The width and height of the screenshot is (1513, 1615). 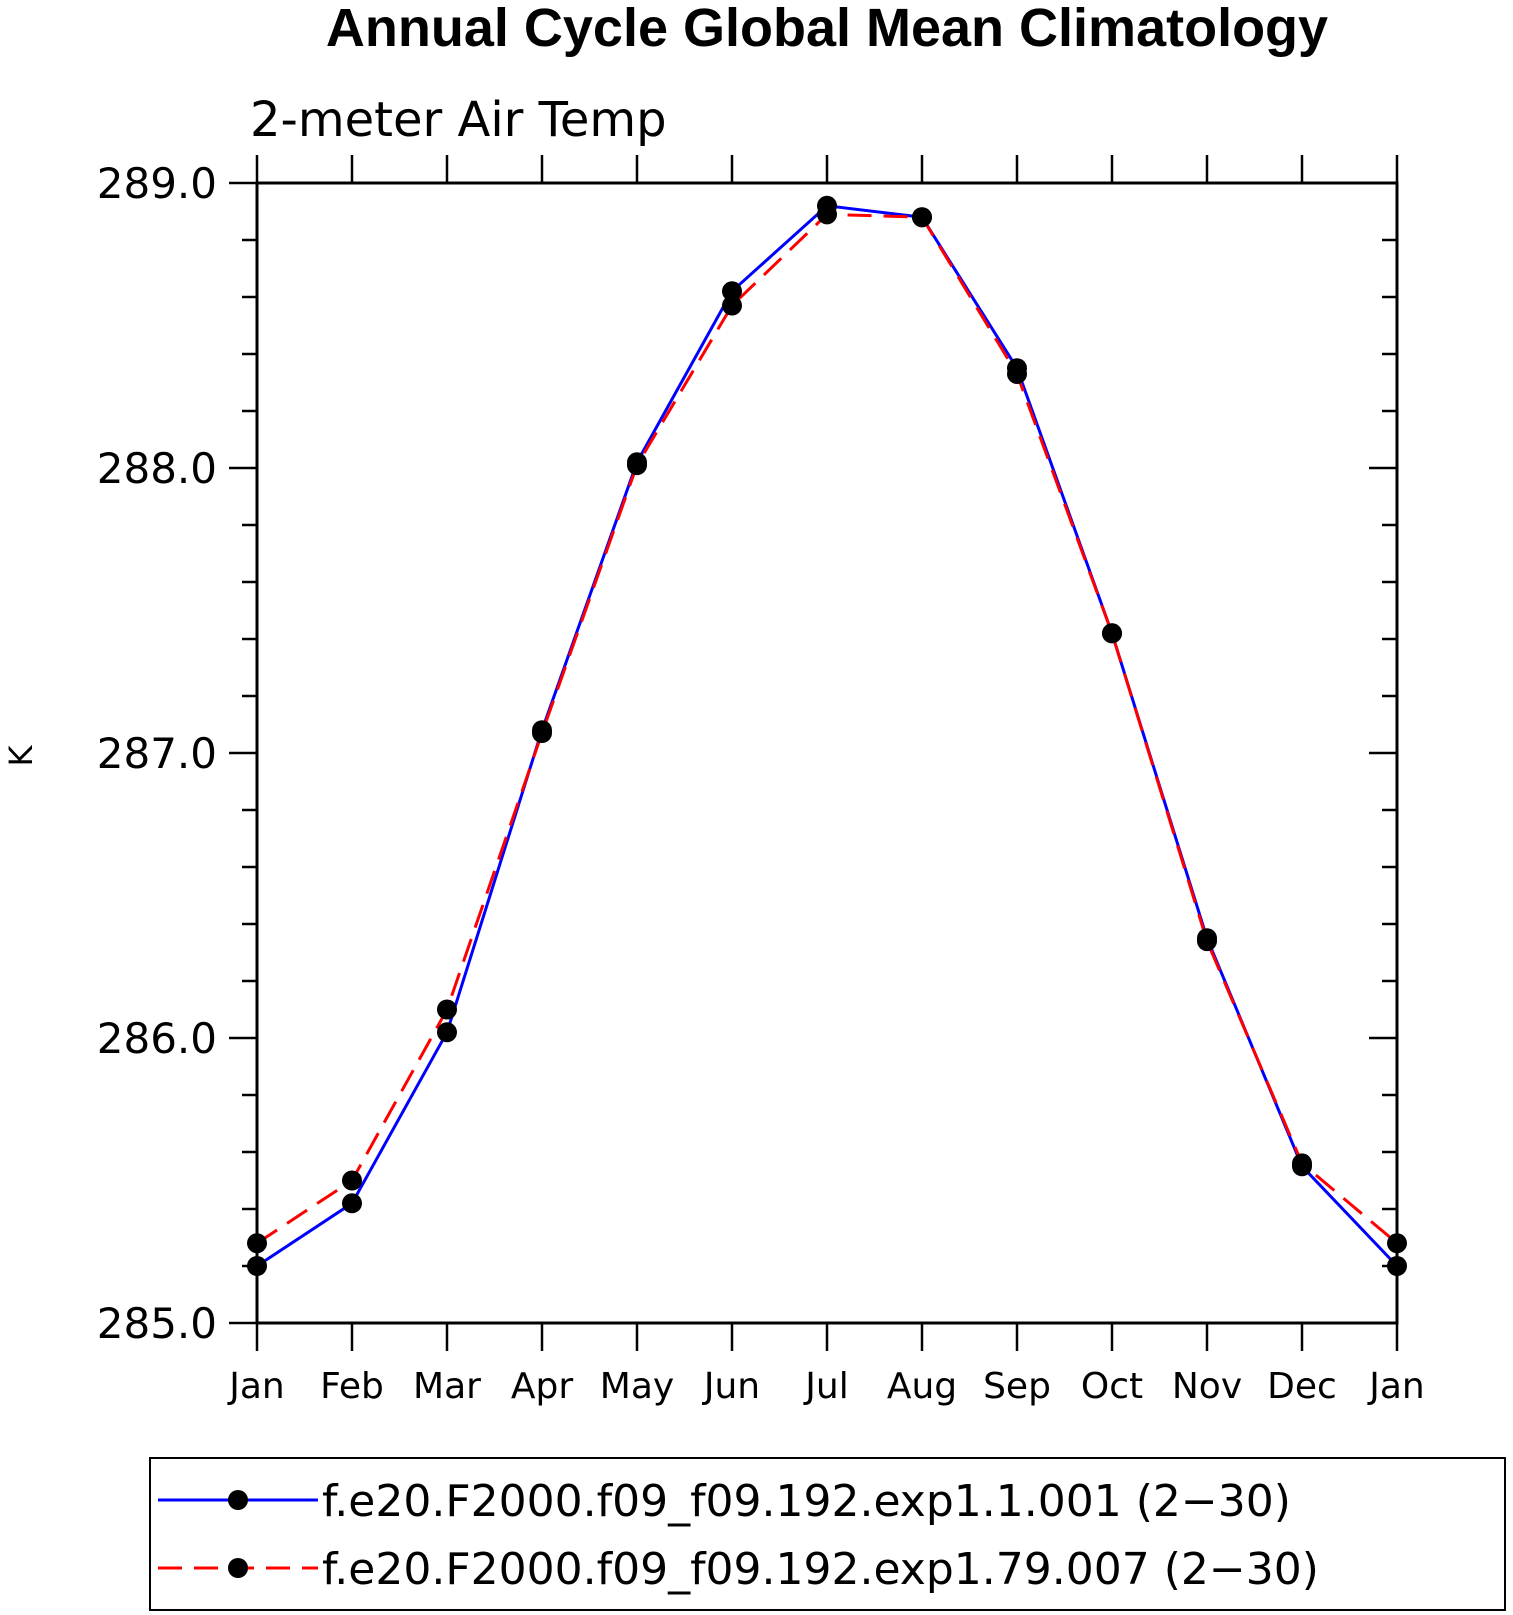 What do you see at coordinates (352, 1386) in the screenshot?
I see `x-tick-label: Feb` at bounding box center [352, 1386].